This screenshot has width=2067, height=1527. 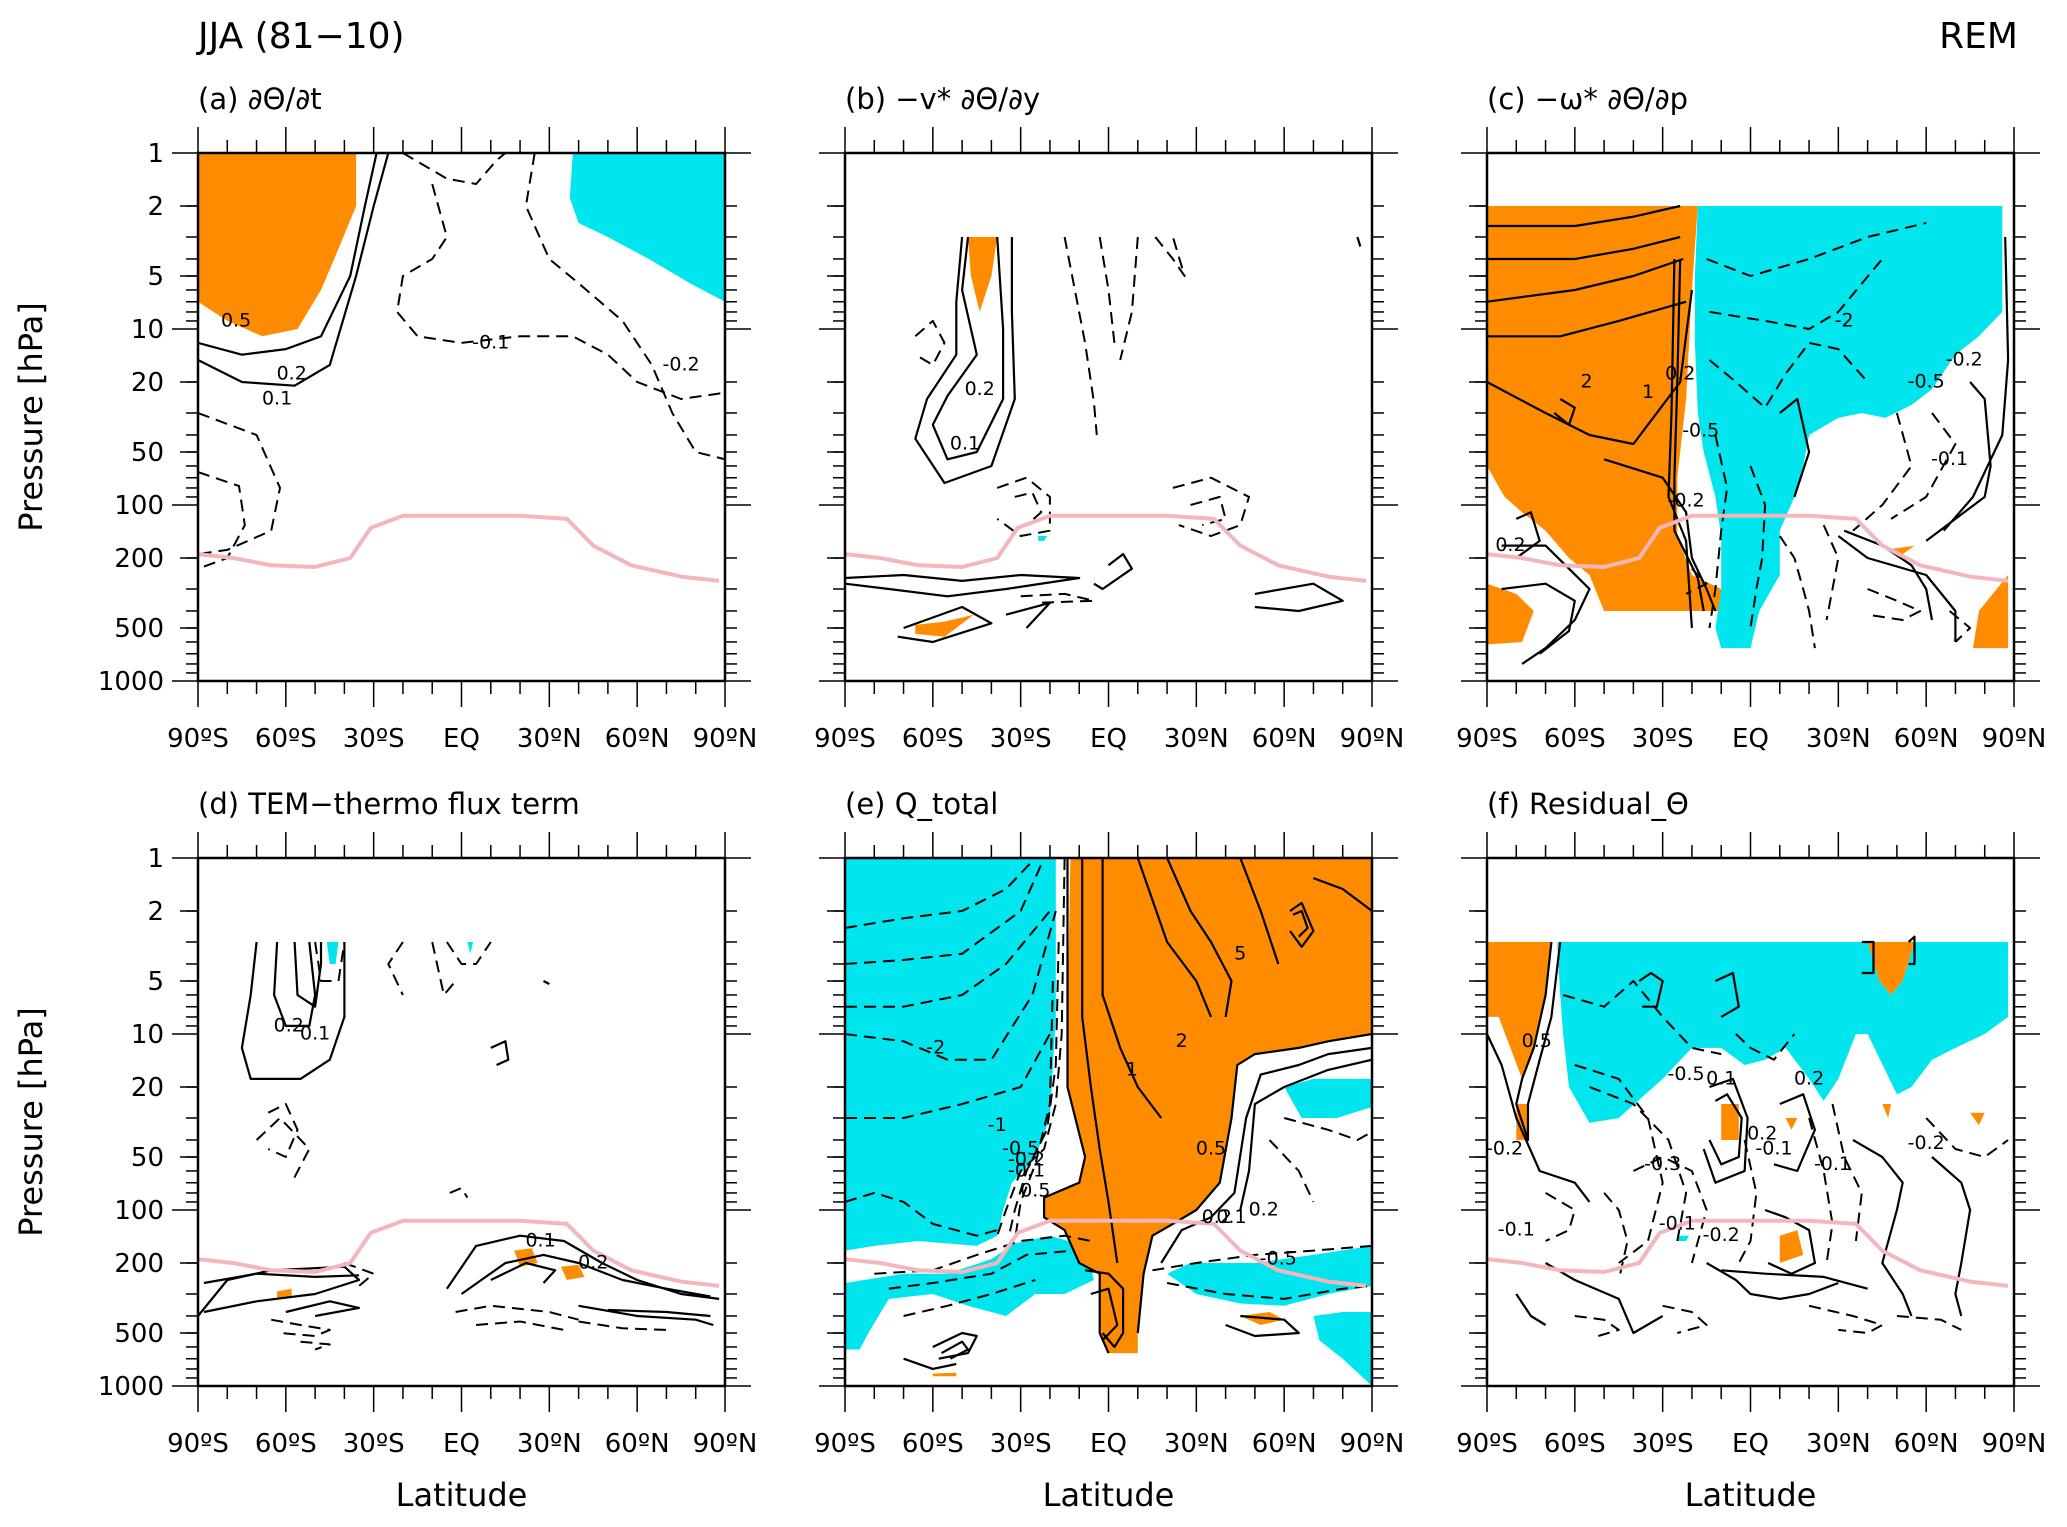 What do you see at coordinates (1487, 739) in the screenshot?
I see `x-tick-label: 90ºS` at bounding box center [1487, 739].